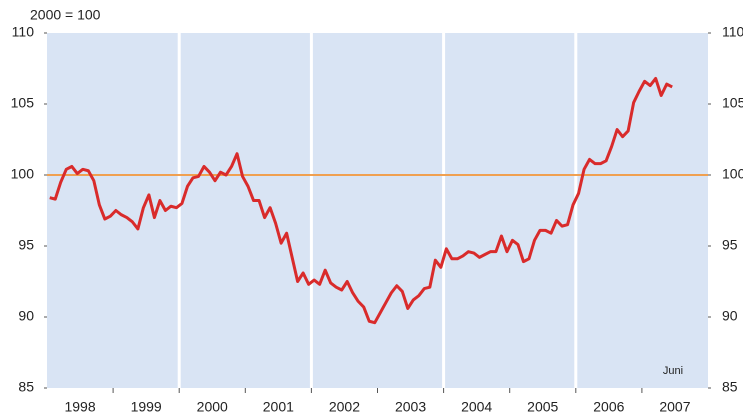 This screenshot has height=419, width=743. I want to click on y2-tick-label: 95, so click(730, 245).